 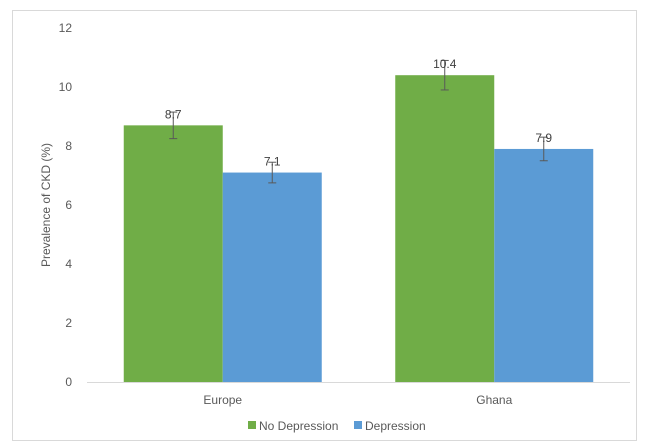 I want to click on y-axis-ticks: 0 2 4 6 8 10 12, so click(x=66, y=205).